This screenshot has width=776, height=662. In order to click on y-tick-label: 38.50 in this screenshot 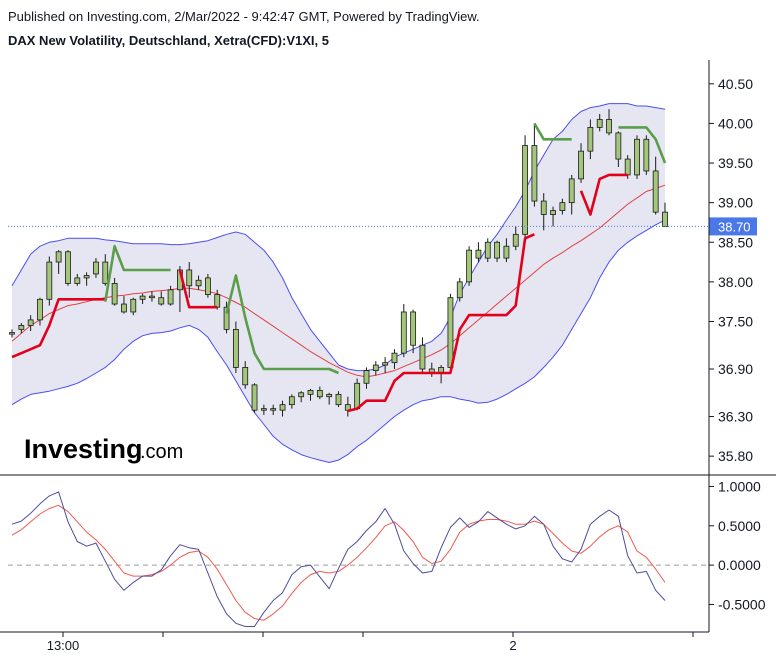, I will do `click(735, 242)`.